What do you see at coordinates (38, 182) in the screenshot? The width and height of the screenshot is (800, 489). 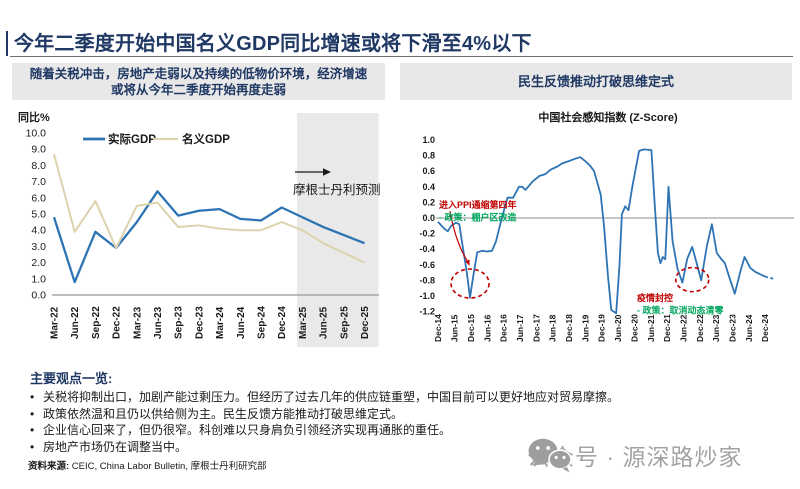 I see `y-tick-label: 7.0` at bounding box center [38, 182].